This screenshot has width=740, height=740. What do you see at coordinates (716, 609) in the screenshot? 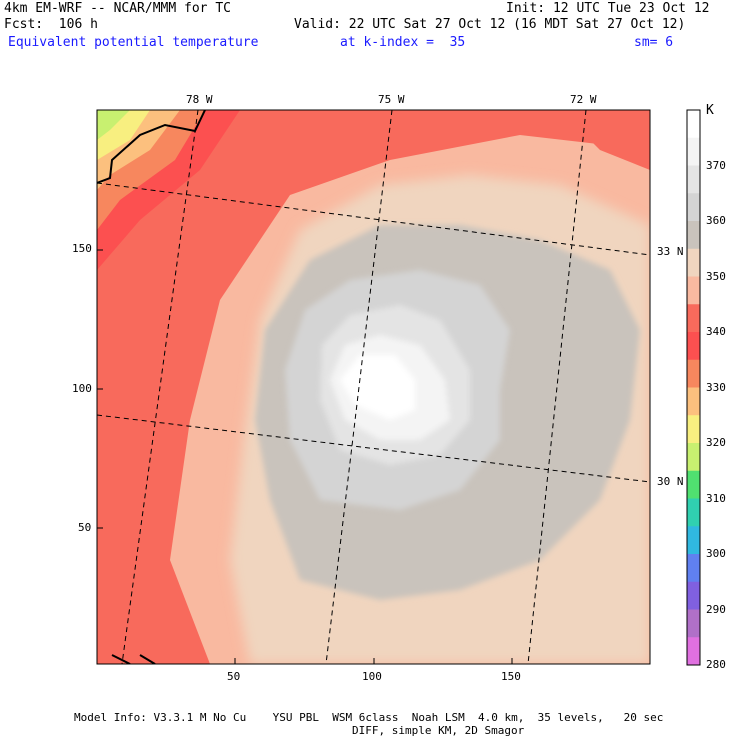
I see `colorbar-label: 290` at bounding box center [716, 609].